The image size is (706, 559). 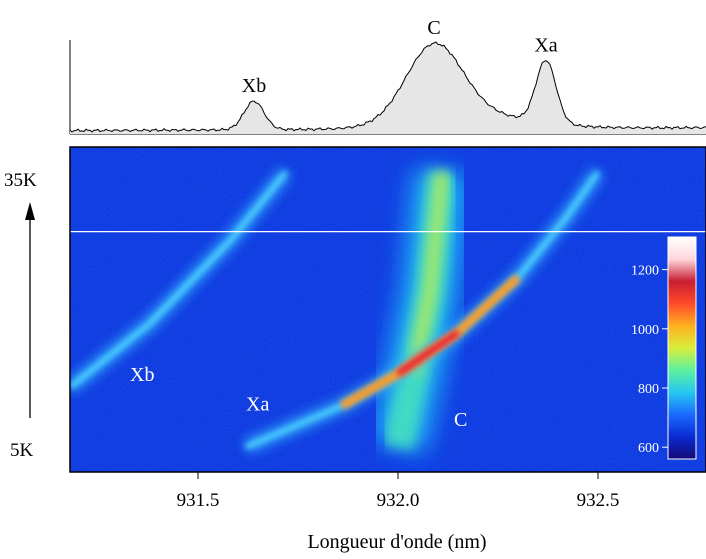 What do you see at coordinates (20, 180) in the screenshot?
I see `y-label-top: 35K` at bounding box center [20, 180].